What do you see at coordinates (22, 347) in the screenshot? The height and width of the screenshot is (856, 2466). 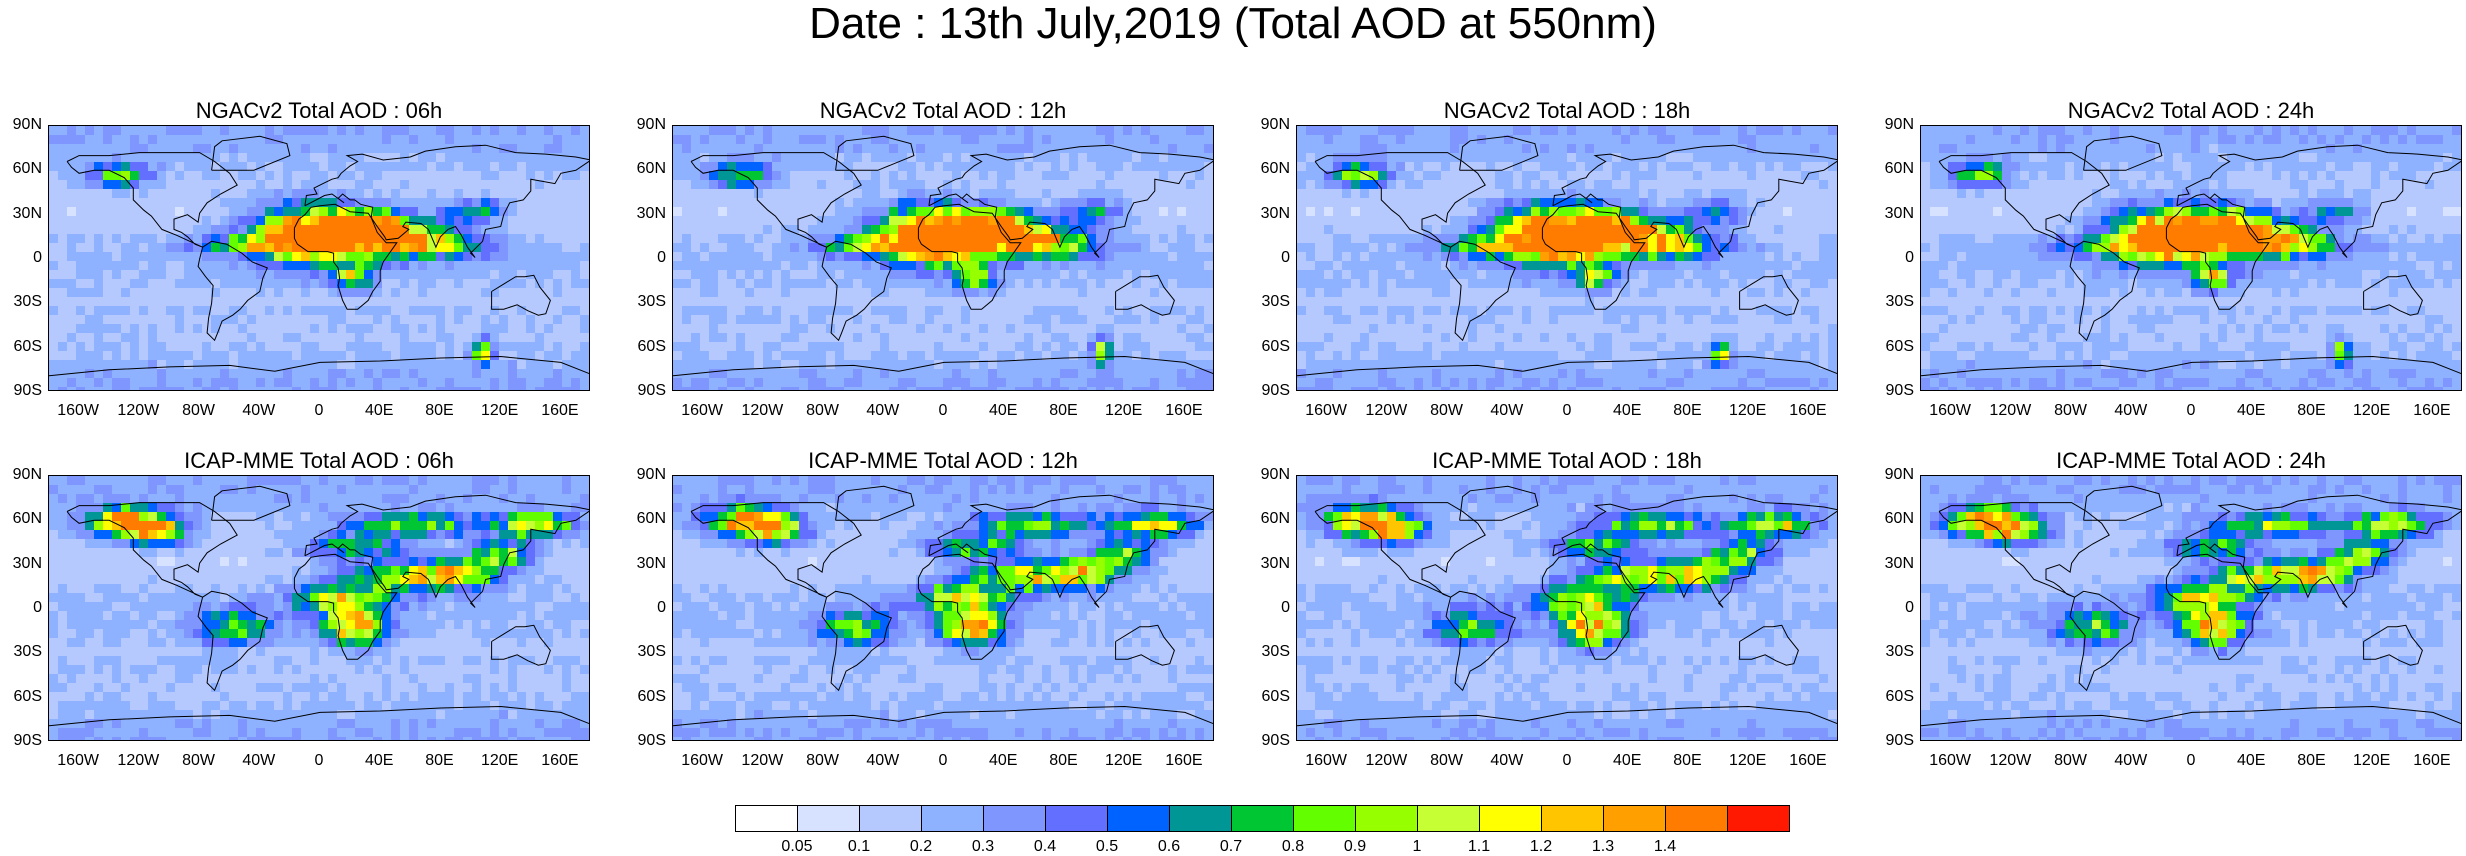 I see `lat-tick-label: 60S` at bounding box center [22, 347].